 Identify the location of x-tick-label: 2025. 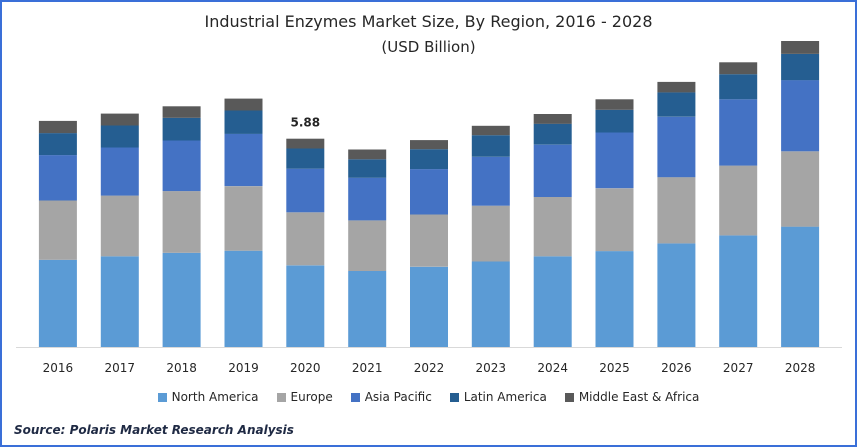
(614, 368).